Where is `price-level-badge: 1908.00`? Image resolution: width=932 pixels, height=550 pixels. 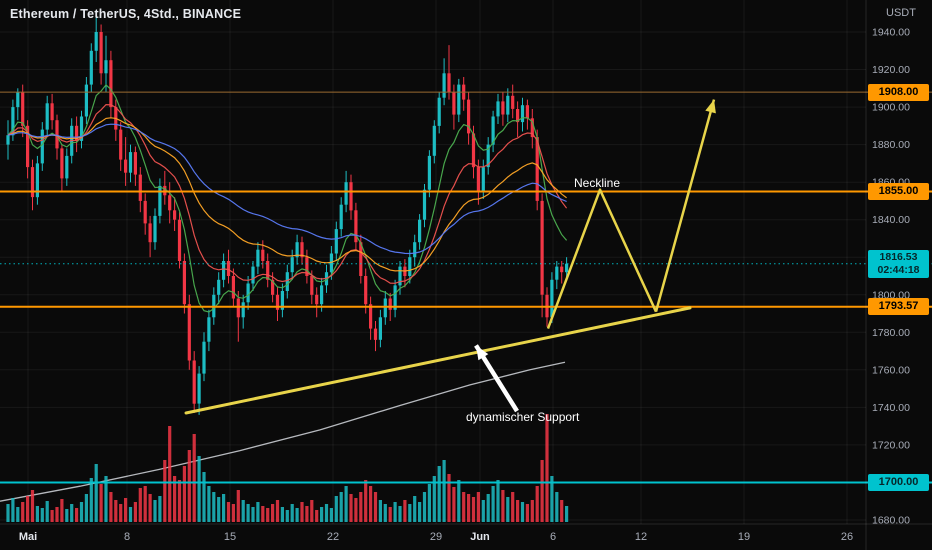 price-level-badge: 1908.00 is located at coordinates (898, 92).